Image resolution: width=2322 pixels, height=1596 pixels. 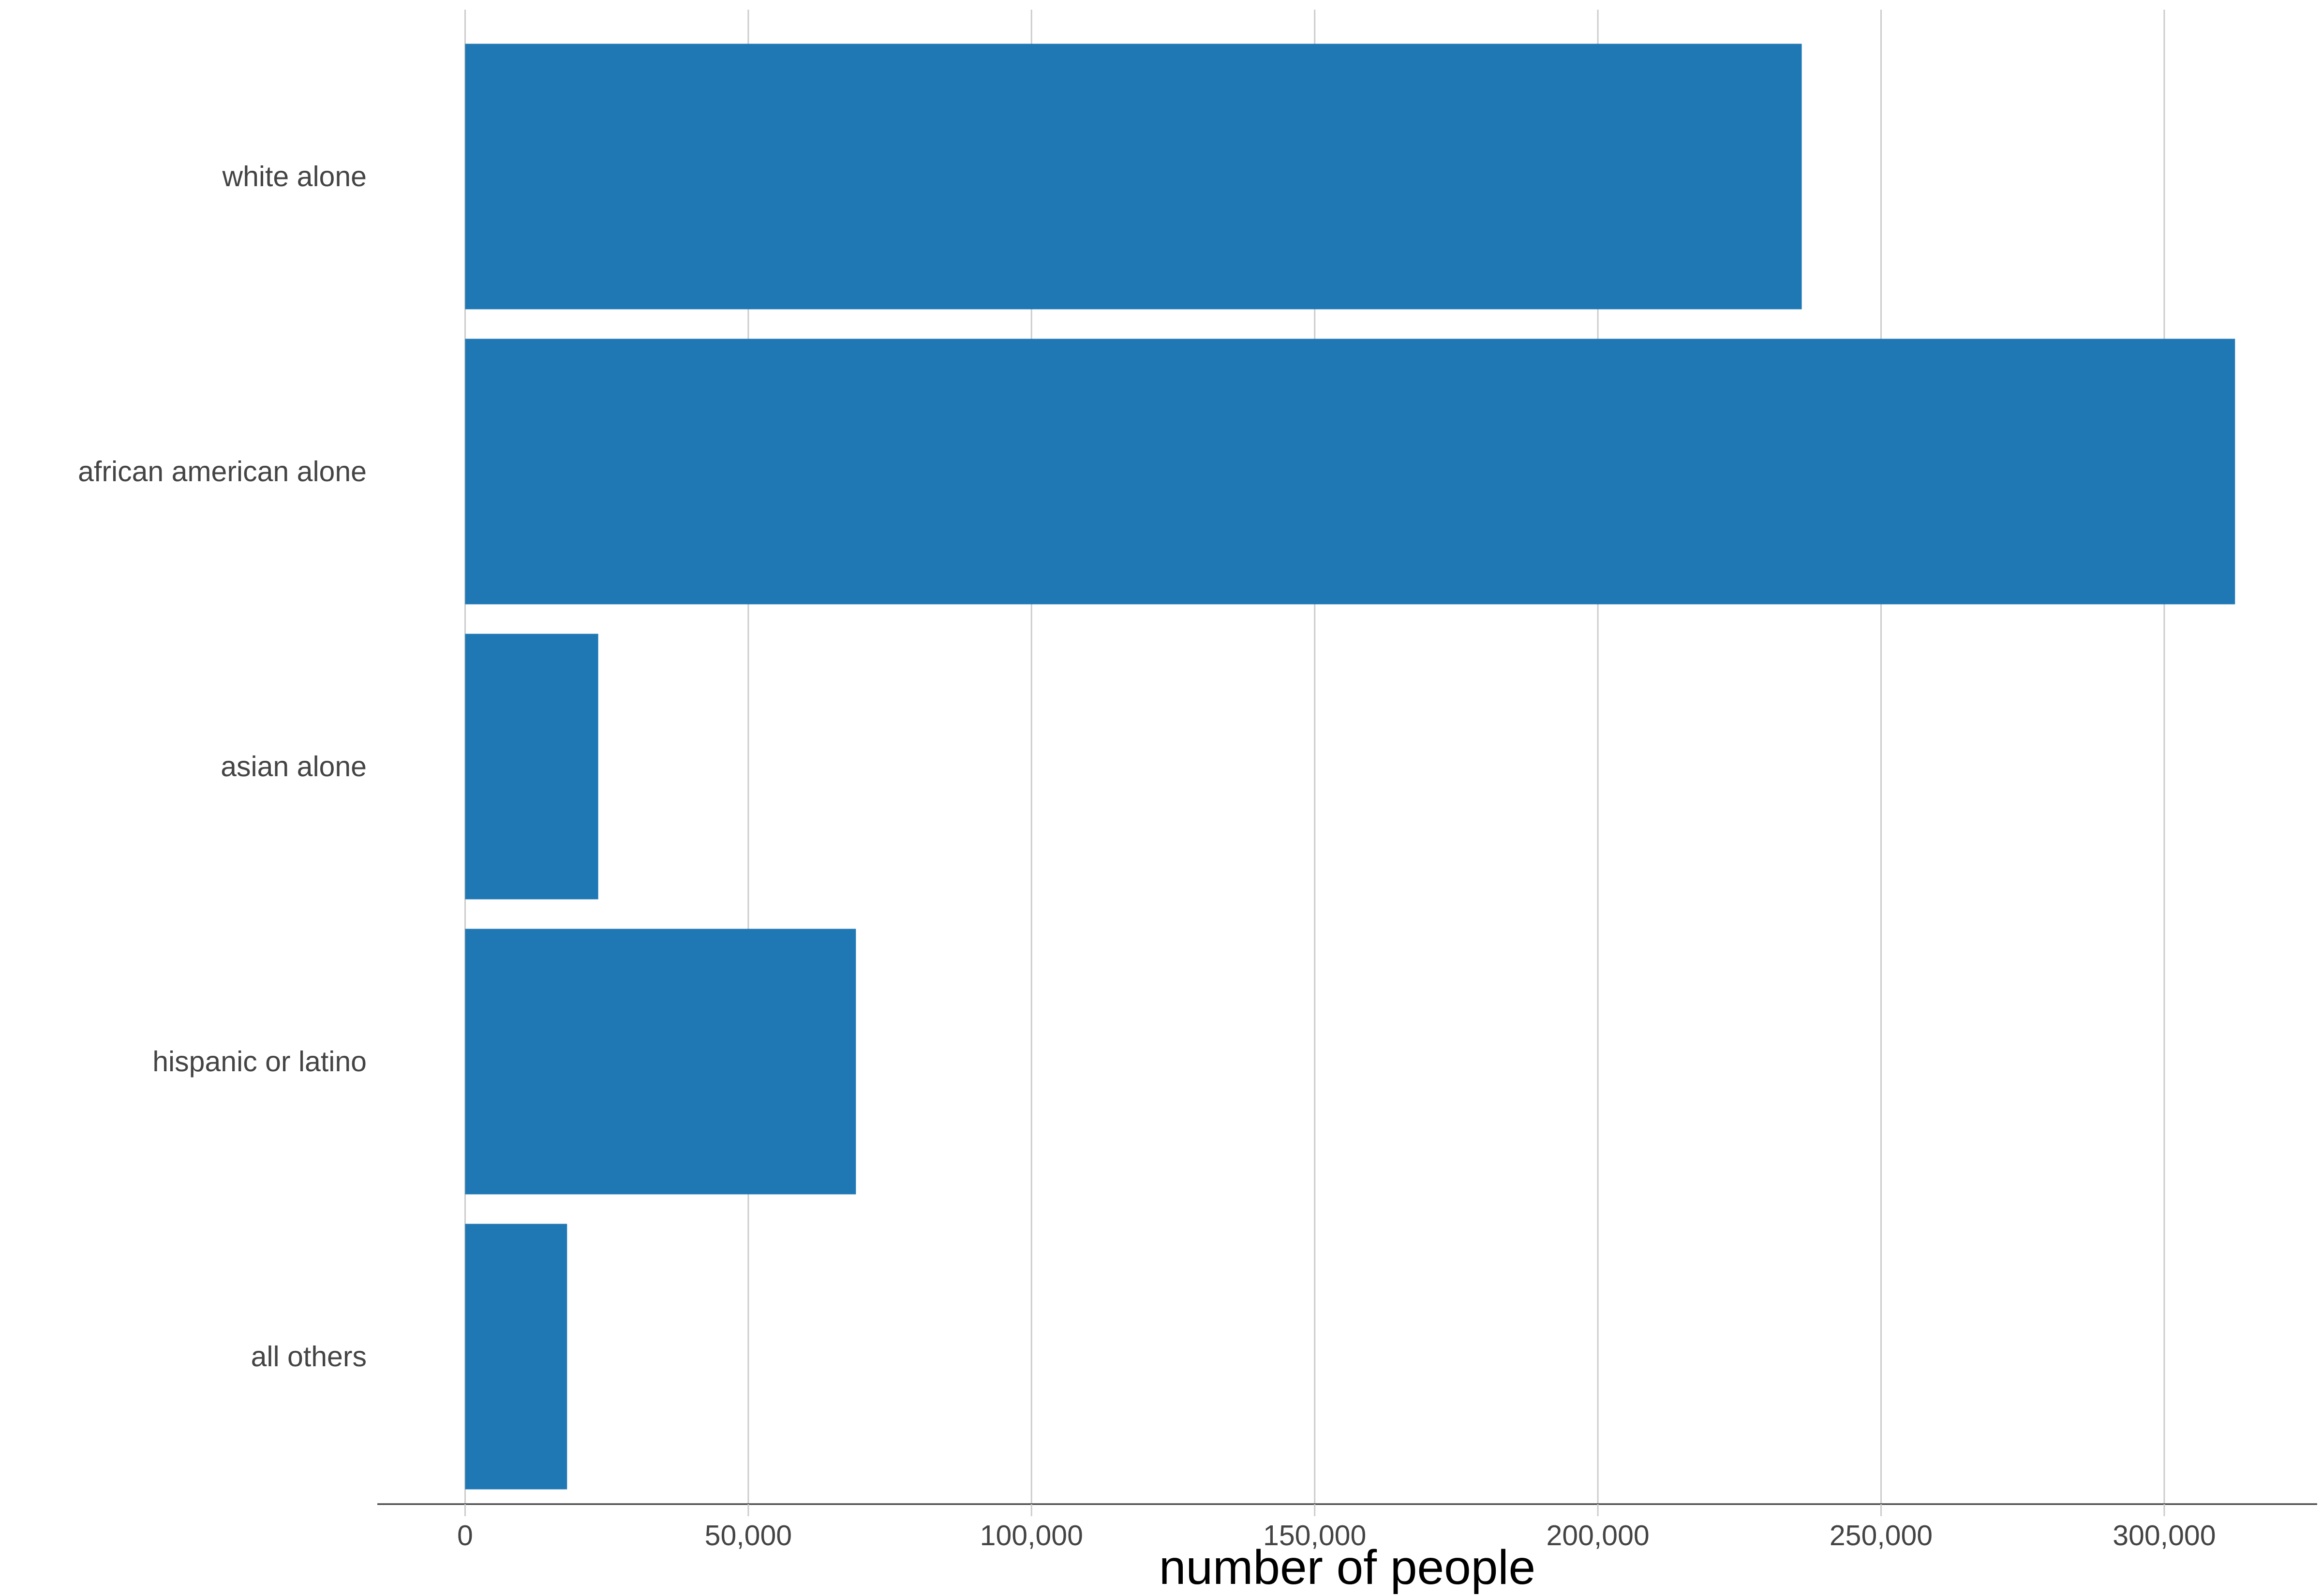 I want to click on category-label: all others, so click(x=309, y=1357).